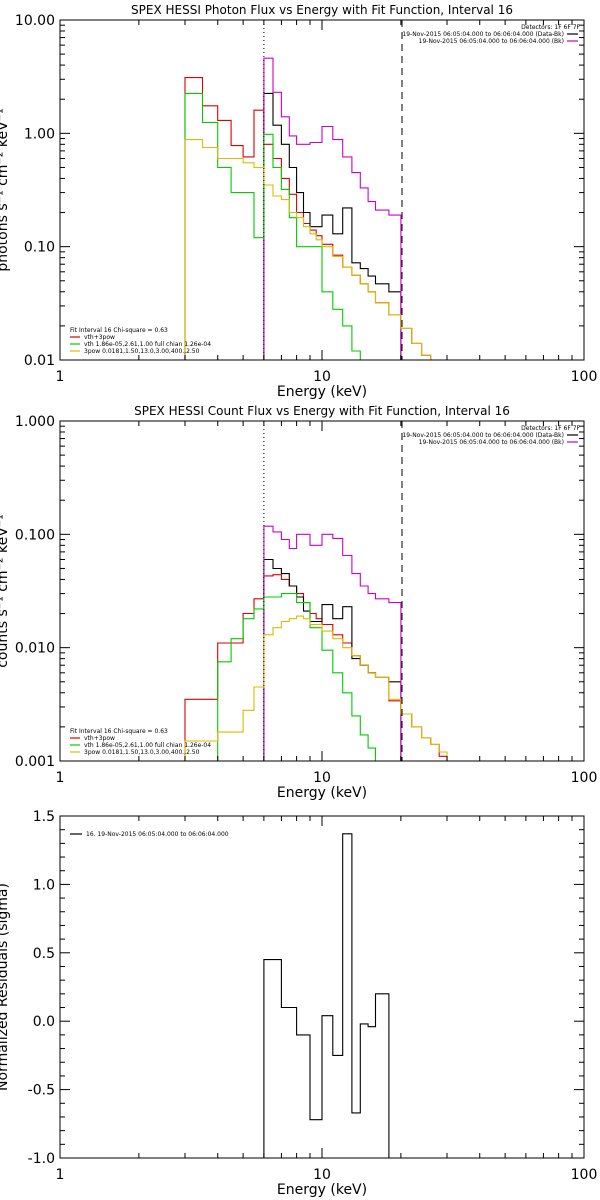 This screenshot has width=600, height=1200. What do you see at coordinates (41, 1091) in the screenshot?
I see `y-tick-label: -0.5` at bounding box center [41, 1091].